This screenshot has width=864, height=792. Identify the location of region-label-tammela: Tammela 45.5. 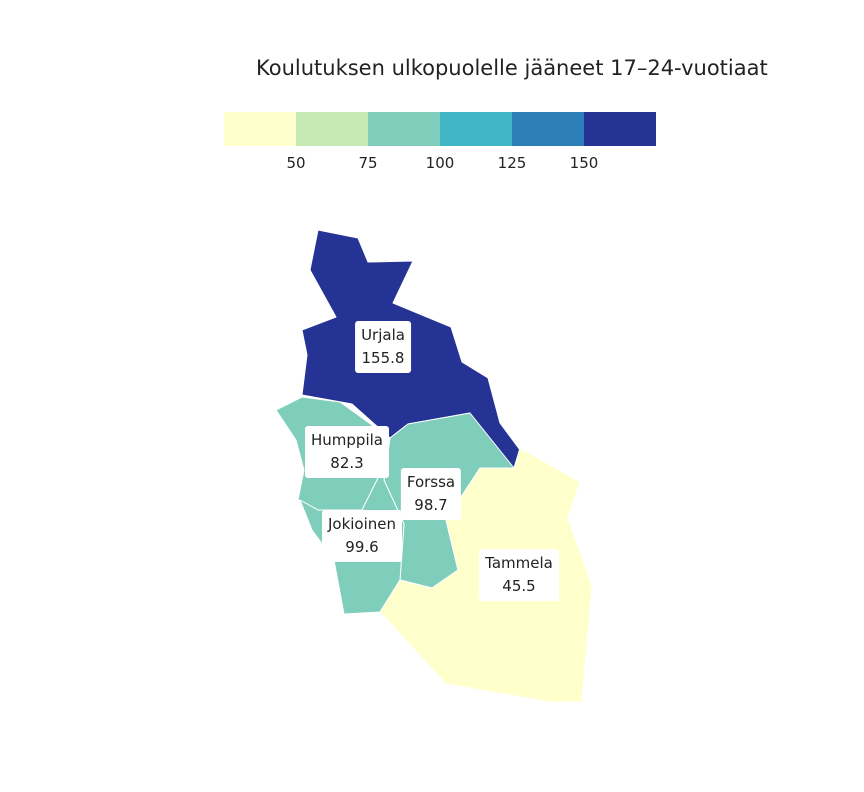
(519, 575).